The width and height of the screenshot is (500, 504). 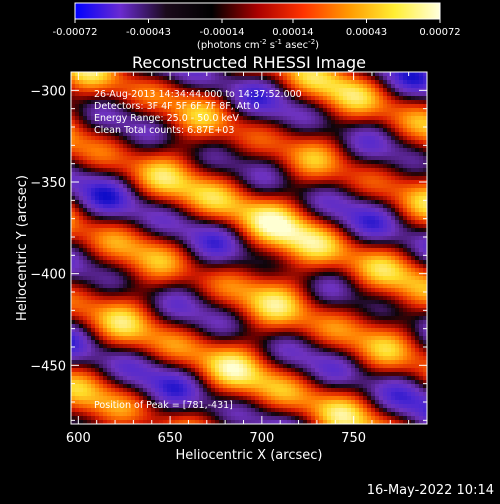 What do you see at coordinates (166, 118) in the screenshot?
I see `info-line: Energy Range: 25.0 - 50.0 keV` at bounding box center [166, 118].